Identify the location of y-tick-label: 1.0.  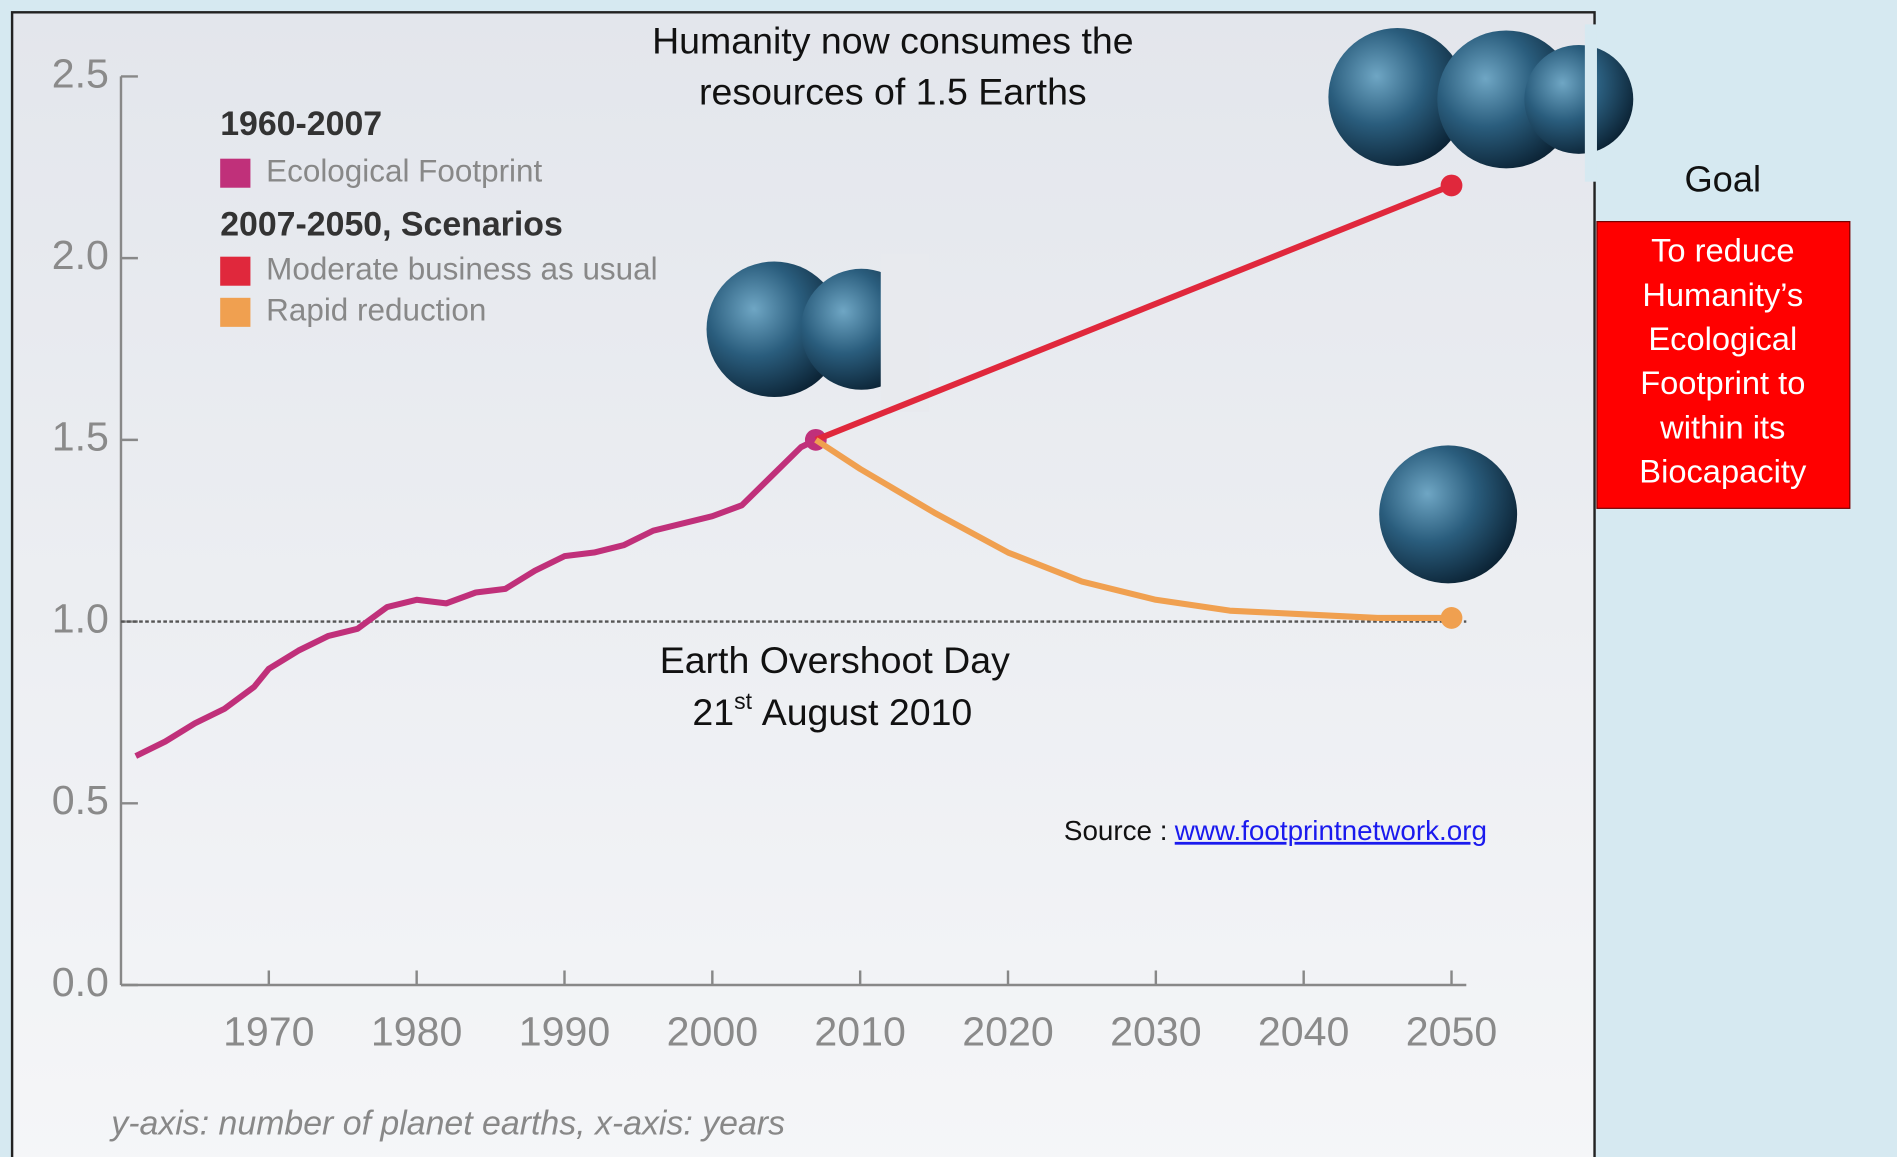
(80, 618).